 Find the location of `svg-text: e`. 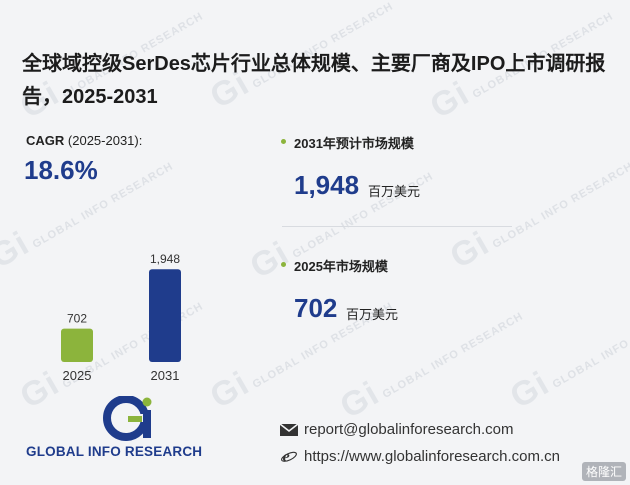

svg-text: e is located at coordinates (286, 456).